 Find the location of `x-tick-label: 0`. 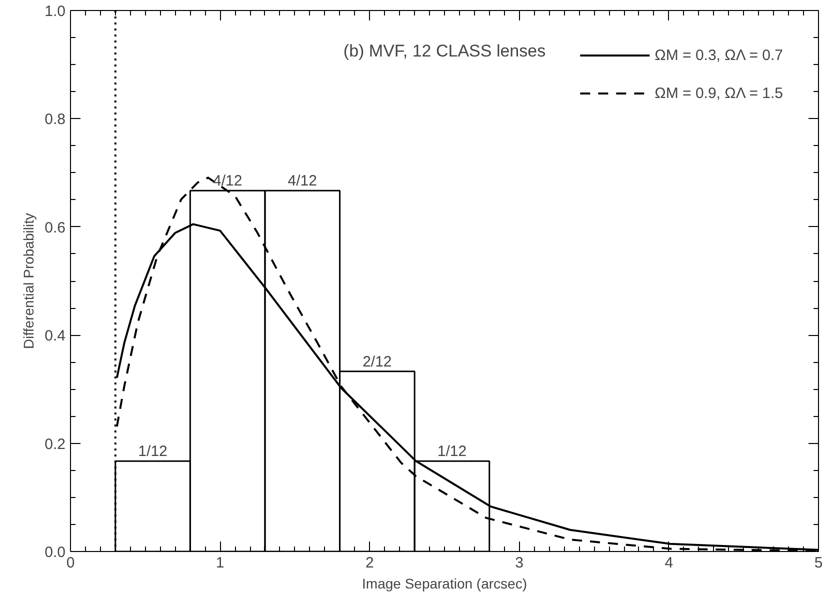

x-tick-label: 0 is located at coordinates (70, 563).